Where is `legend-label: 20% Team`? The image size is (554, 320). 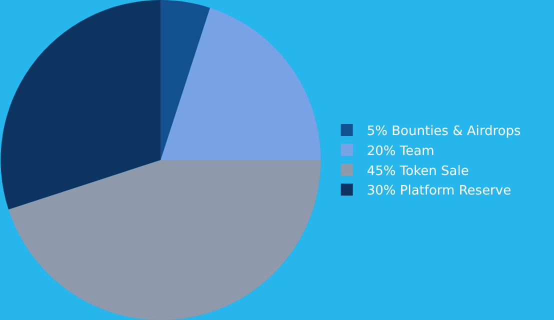 legend-label: 20% Team is located at coordinates (400, 151).